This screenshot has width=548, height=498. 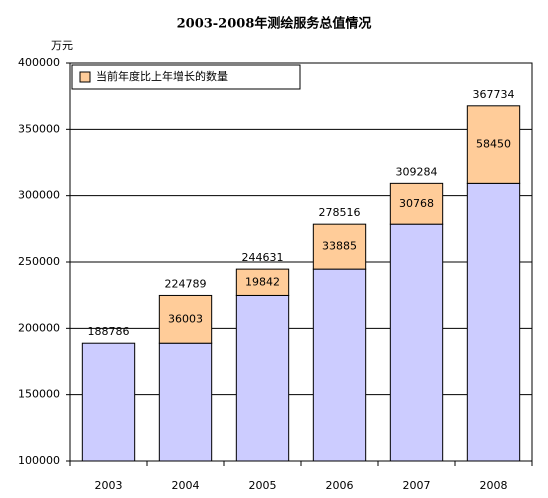 What do you see at coordinates (186, 485) in the screenshot?
I see `x-tick-label: 2004` at bounding box center [186, 485].